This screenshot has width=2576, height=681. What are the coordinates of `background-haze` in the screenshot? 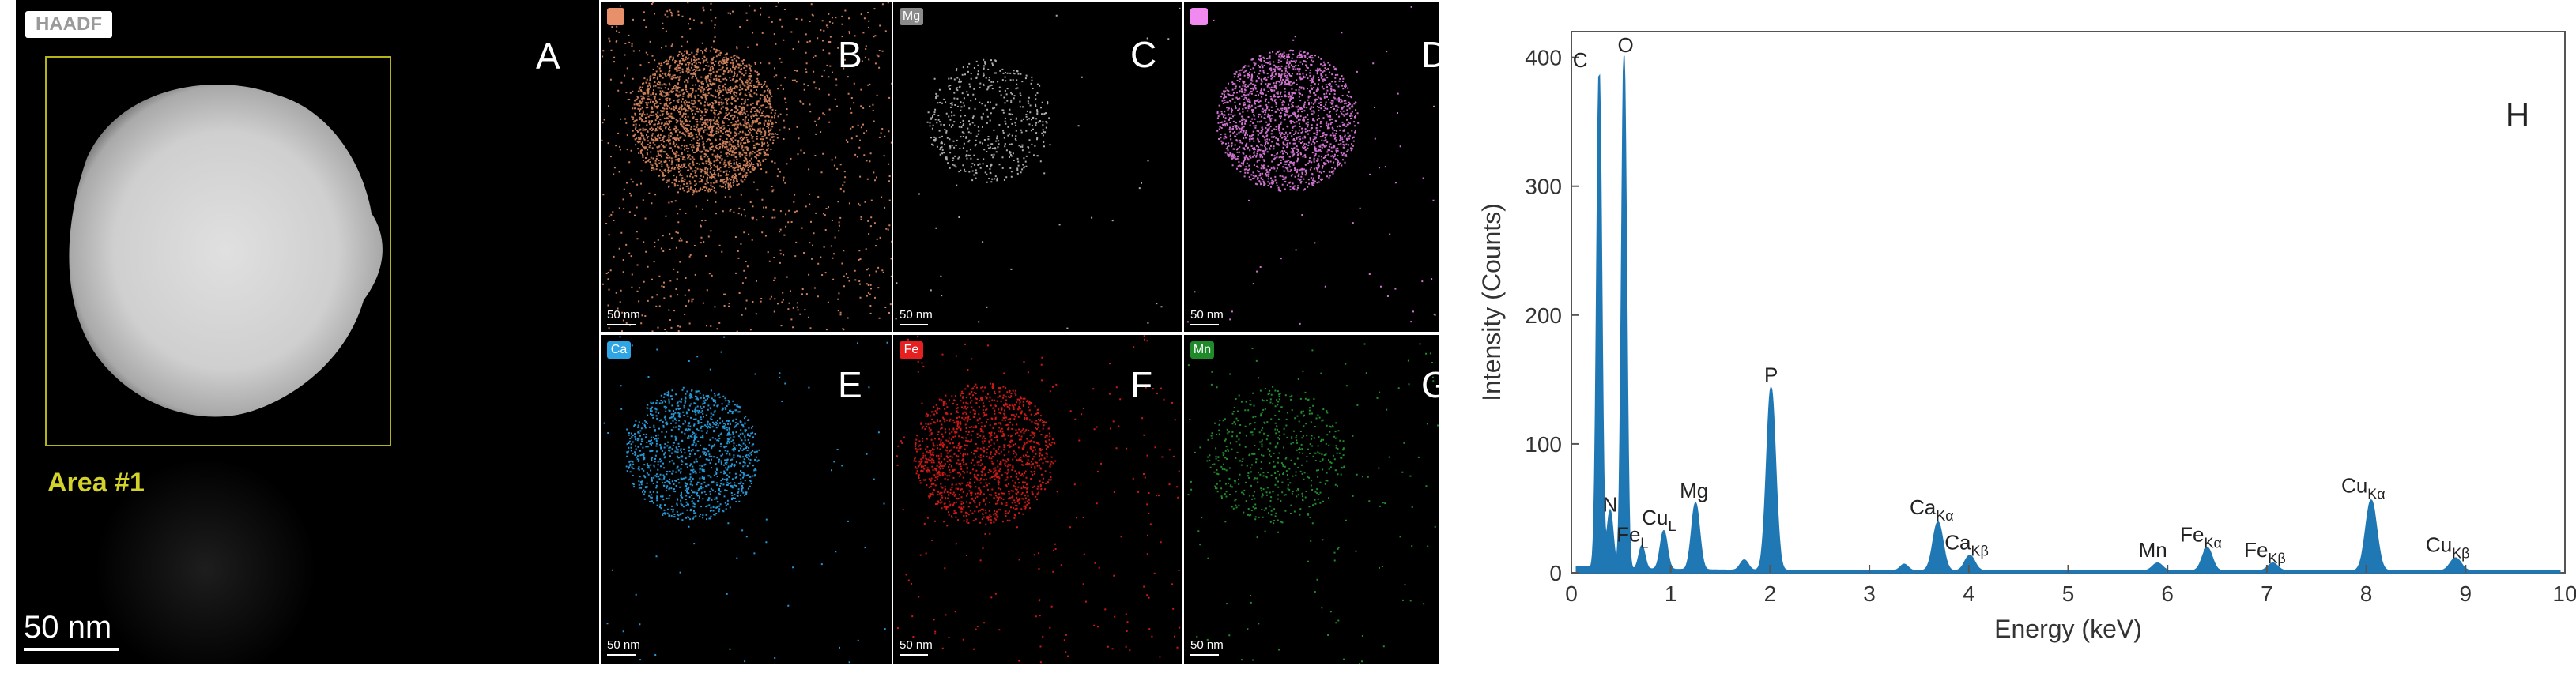 It's located at (205, 561).